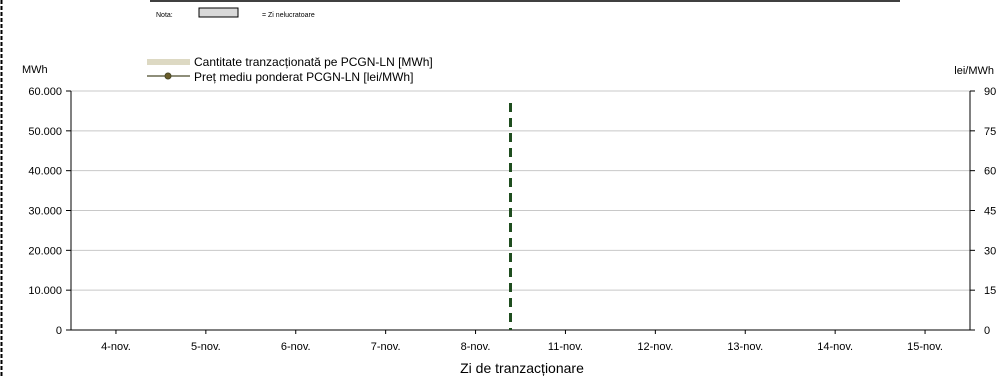 The height and width of the screenshot is (378, 1005). What do you see at coordinates (59, 331) in the screenshot?
I see `y-left-tick-label: 0` at bounding box center [59, 331].